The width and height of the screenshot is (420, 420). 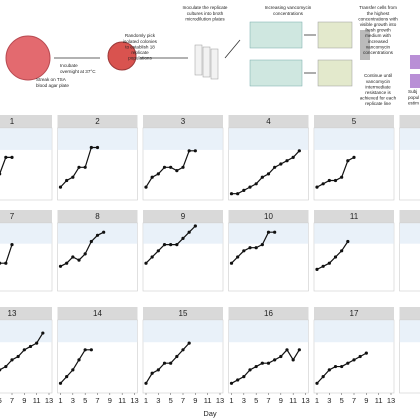 What do you see at coordinates (378, 30) in the screenshot?
I see `step-text: fresh growth` at bounding box center [378, 30].